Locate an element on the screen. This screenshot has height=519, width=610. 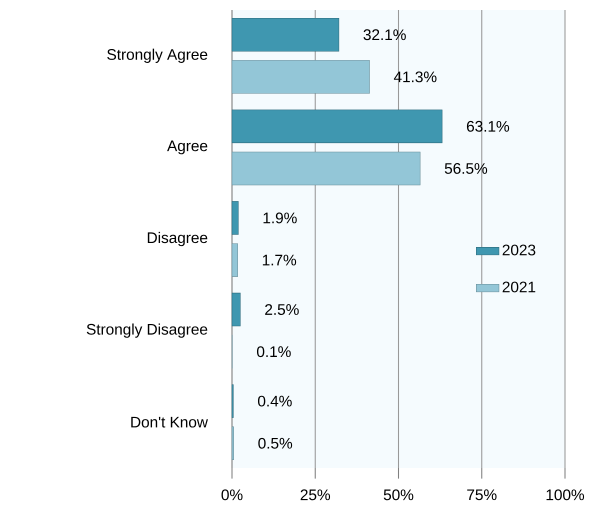
data-label: 2.5% is located at coordinates (282, 309).